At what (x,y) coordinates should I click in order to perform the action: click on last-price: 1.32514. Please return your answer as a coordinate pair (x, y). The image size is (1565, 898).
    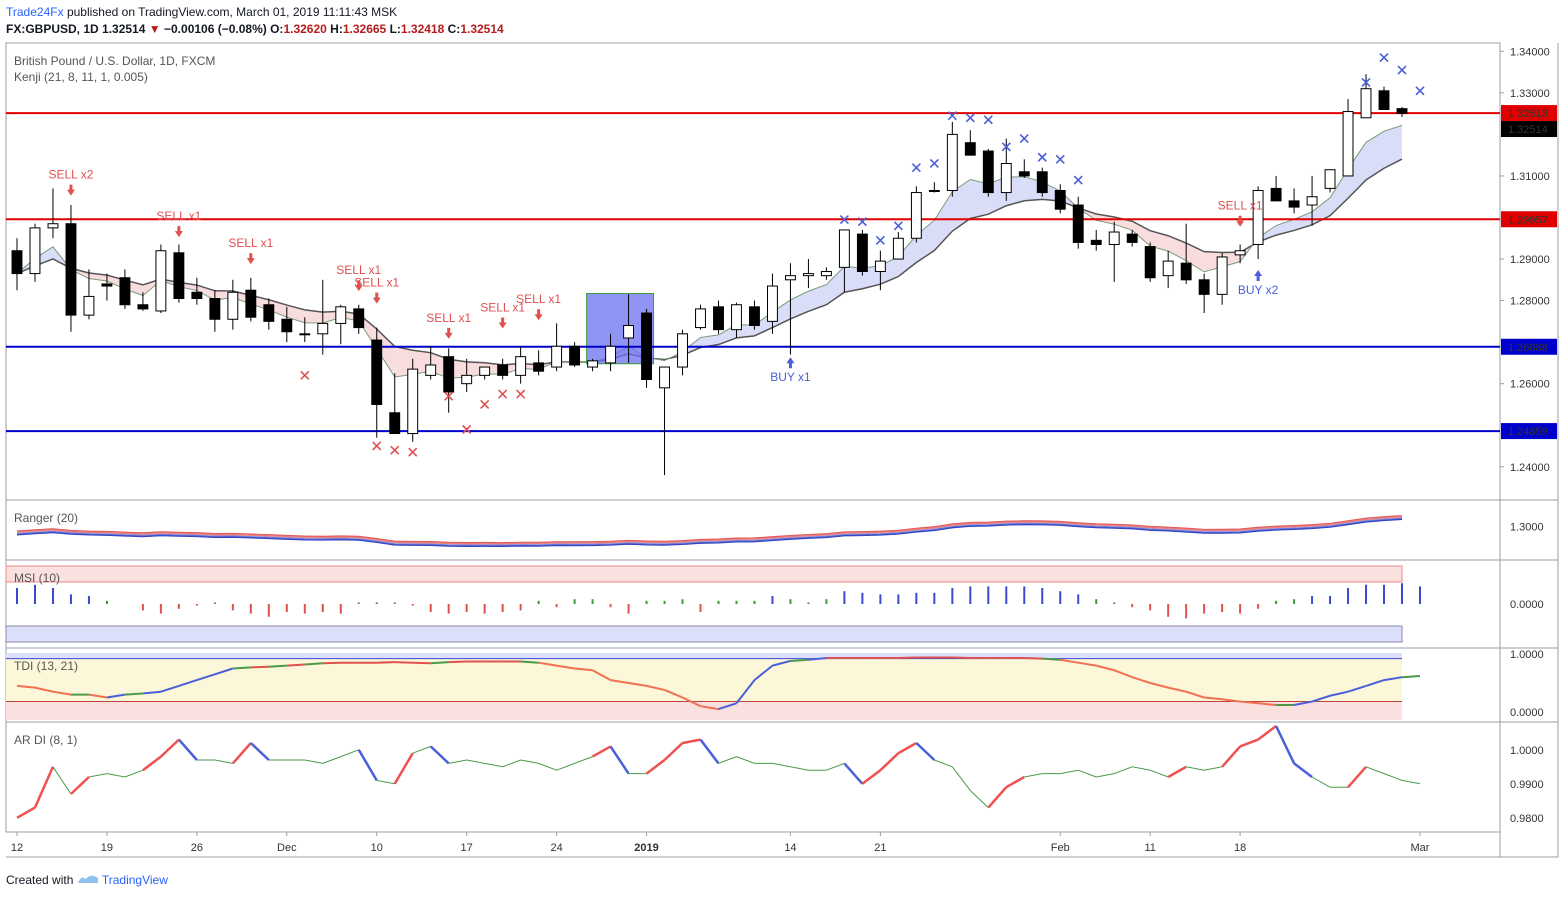
    Looking at the image, I should click on (124, 29).